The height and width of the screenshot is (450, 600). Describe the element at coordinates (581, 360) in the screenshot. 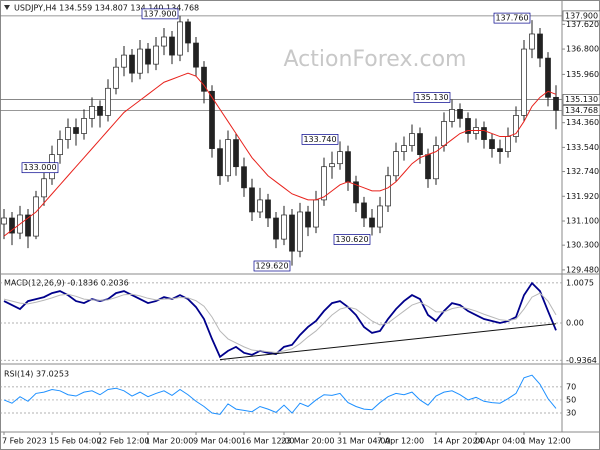

I see `y-tick-label: -0.9364` at that location.